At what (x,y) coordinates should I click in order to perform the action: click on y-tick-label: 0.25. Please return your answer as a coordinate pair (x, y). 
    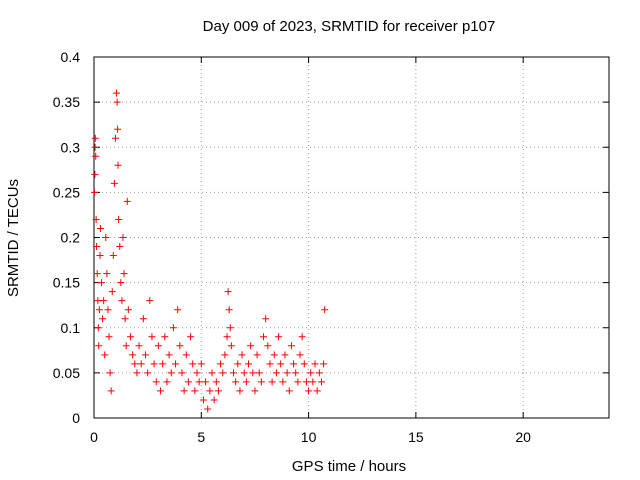
    Looking at the image, I should click on (66, 192).